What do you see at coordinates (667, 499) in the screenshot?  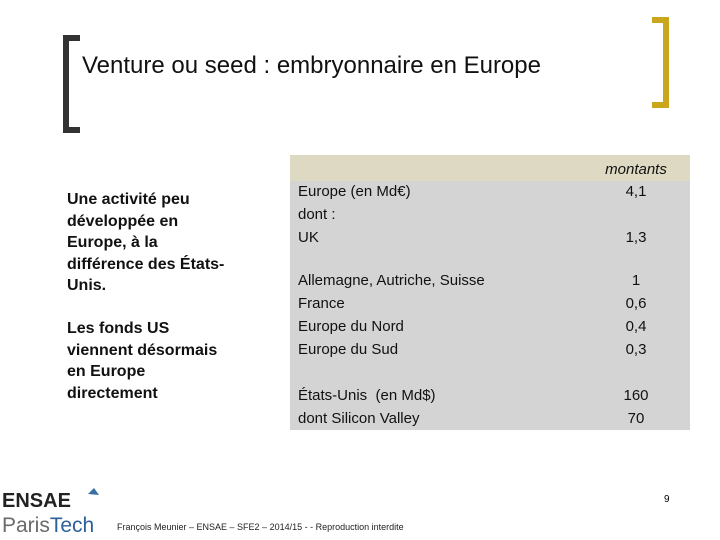 I see `page-number: 9` at bounding box center [667, 499].